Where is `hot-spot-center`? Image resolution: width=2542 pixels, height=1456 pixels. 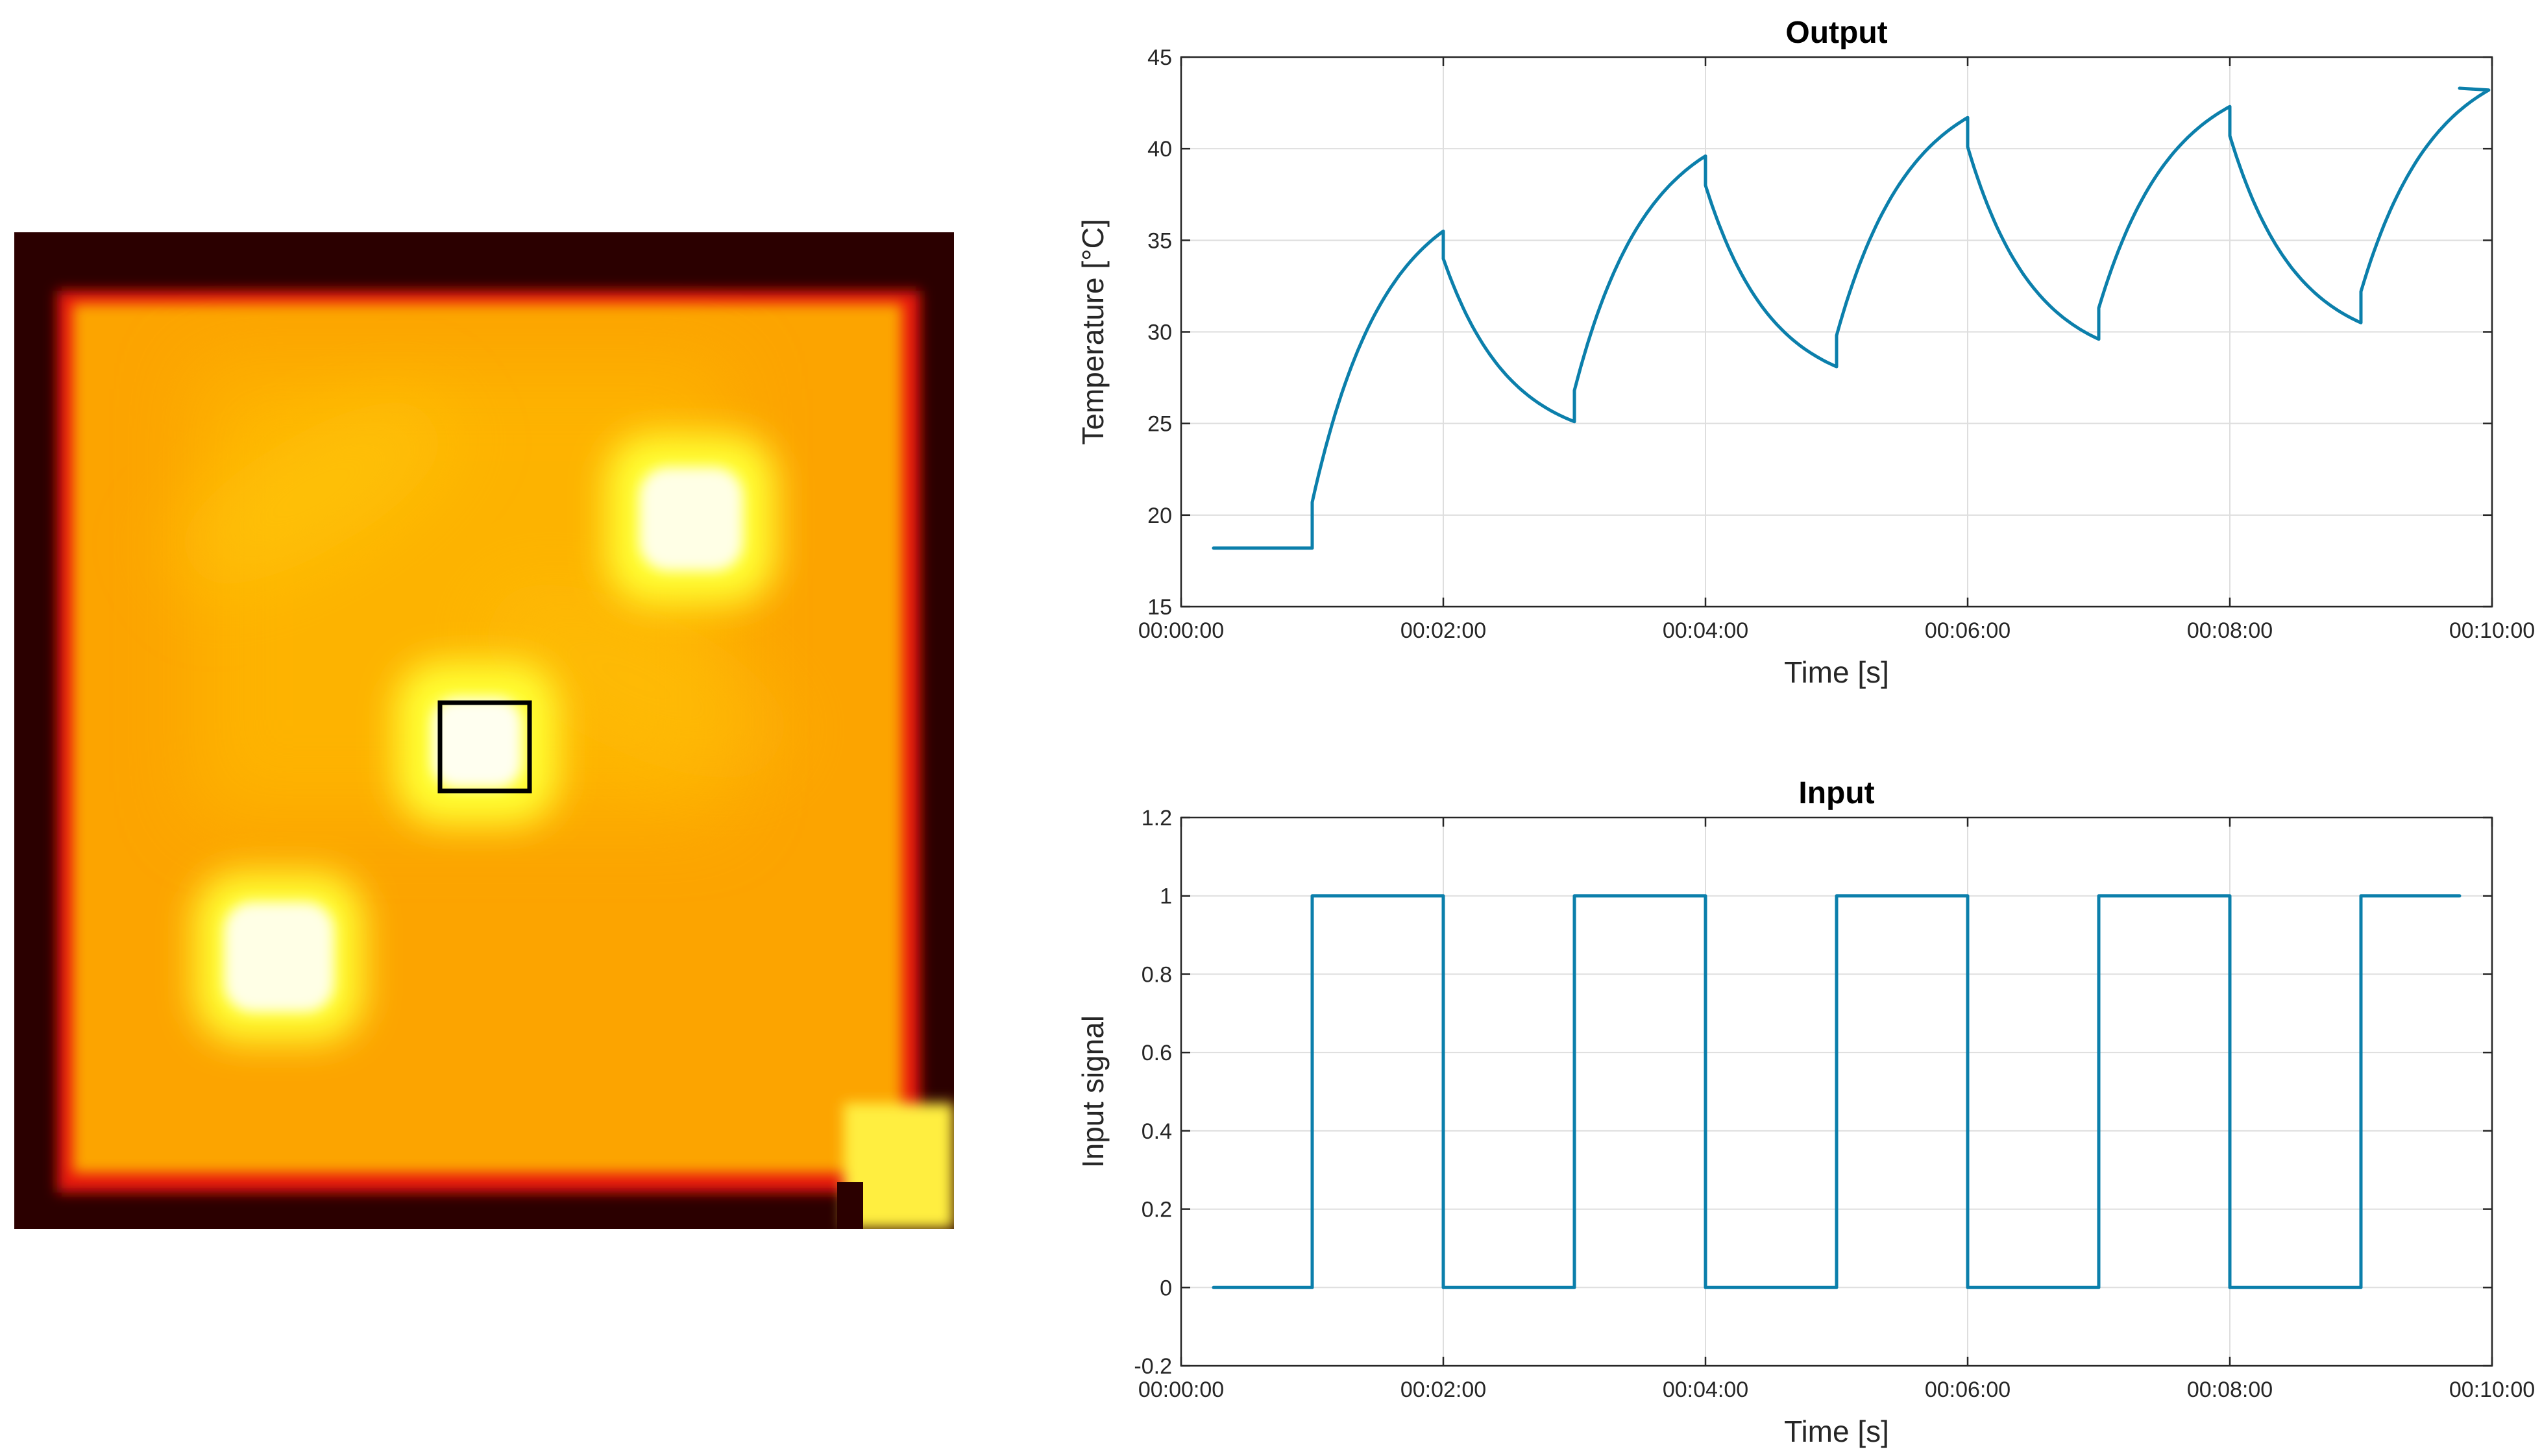 hot-spot-center is located at coordinates (477, 743).